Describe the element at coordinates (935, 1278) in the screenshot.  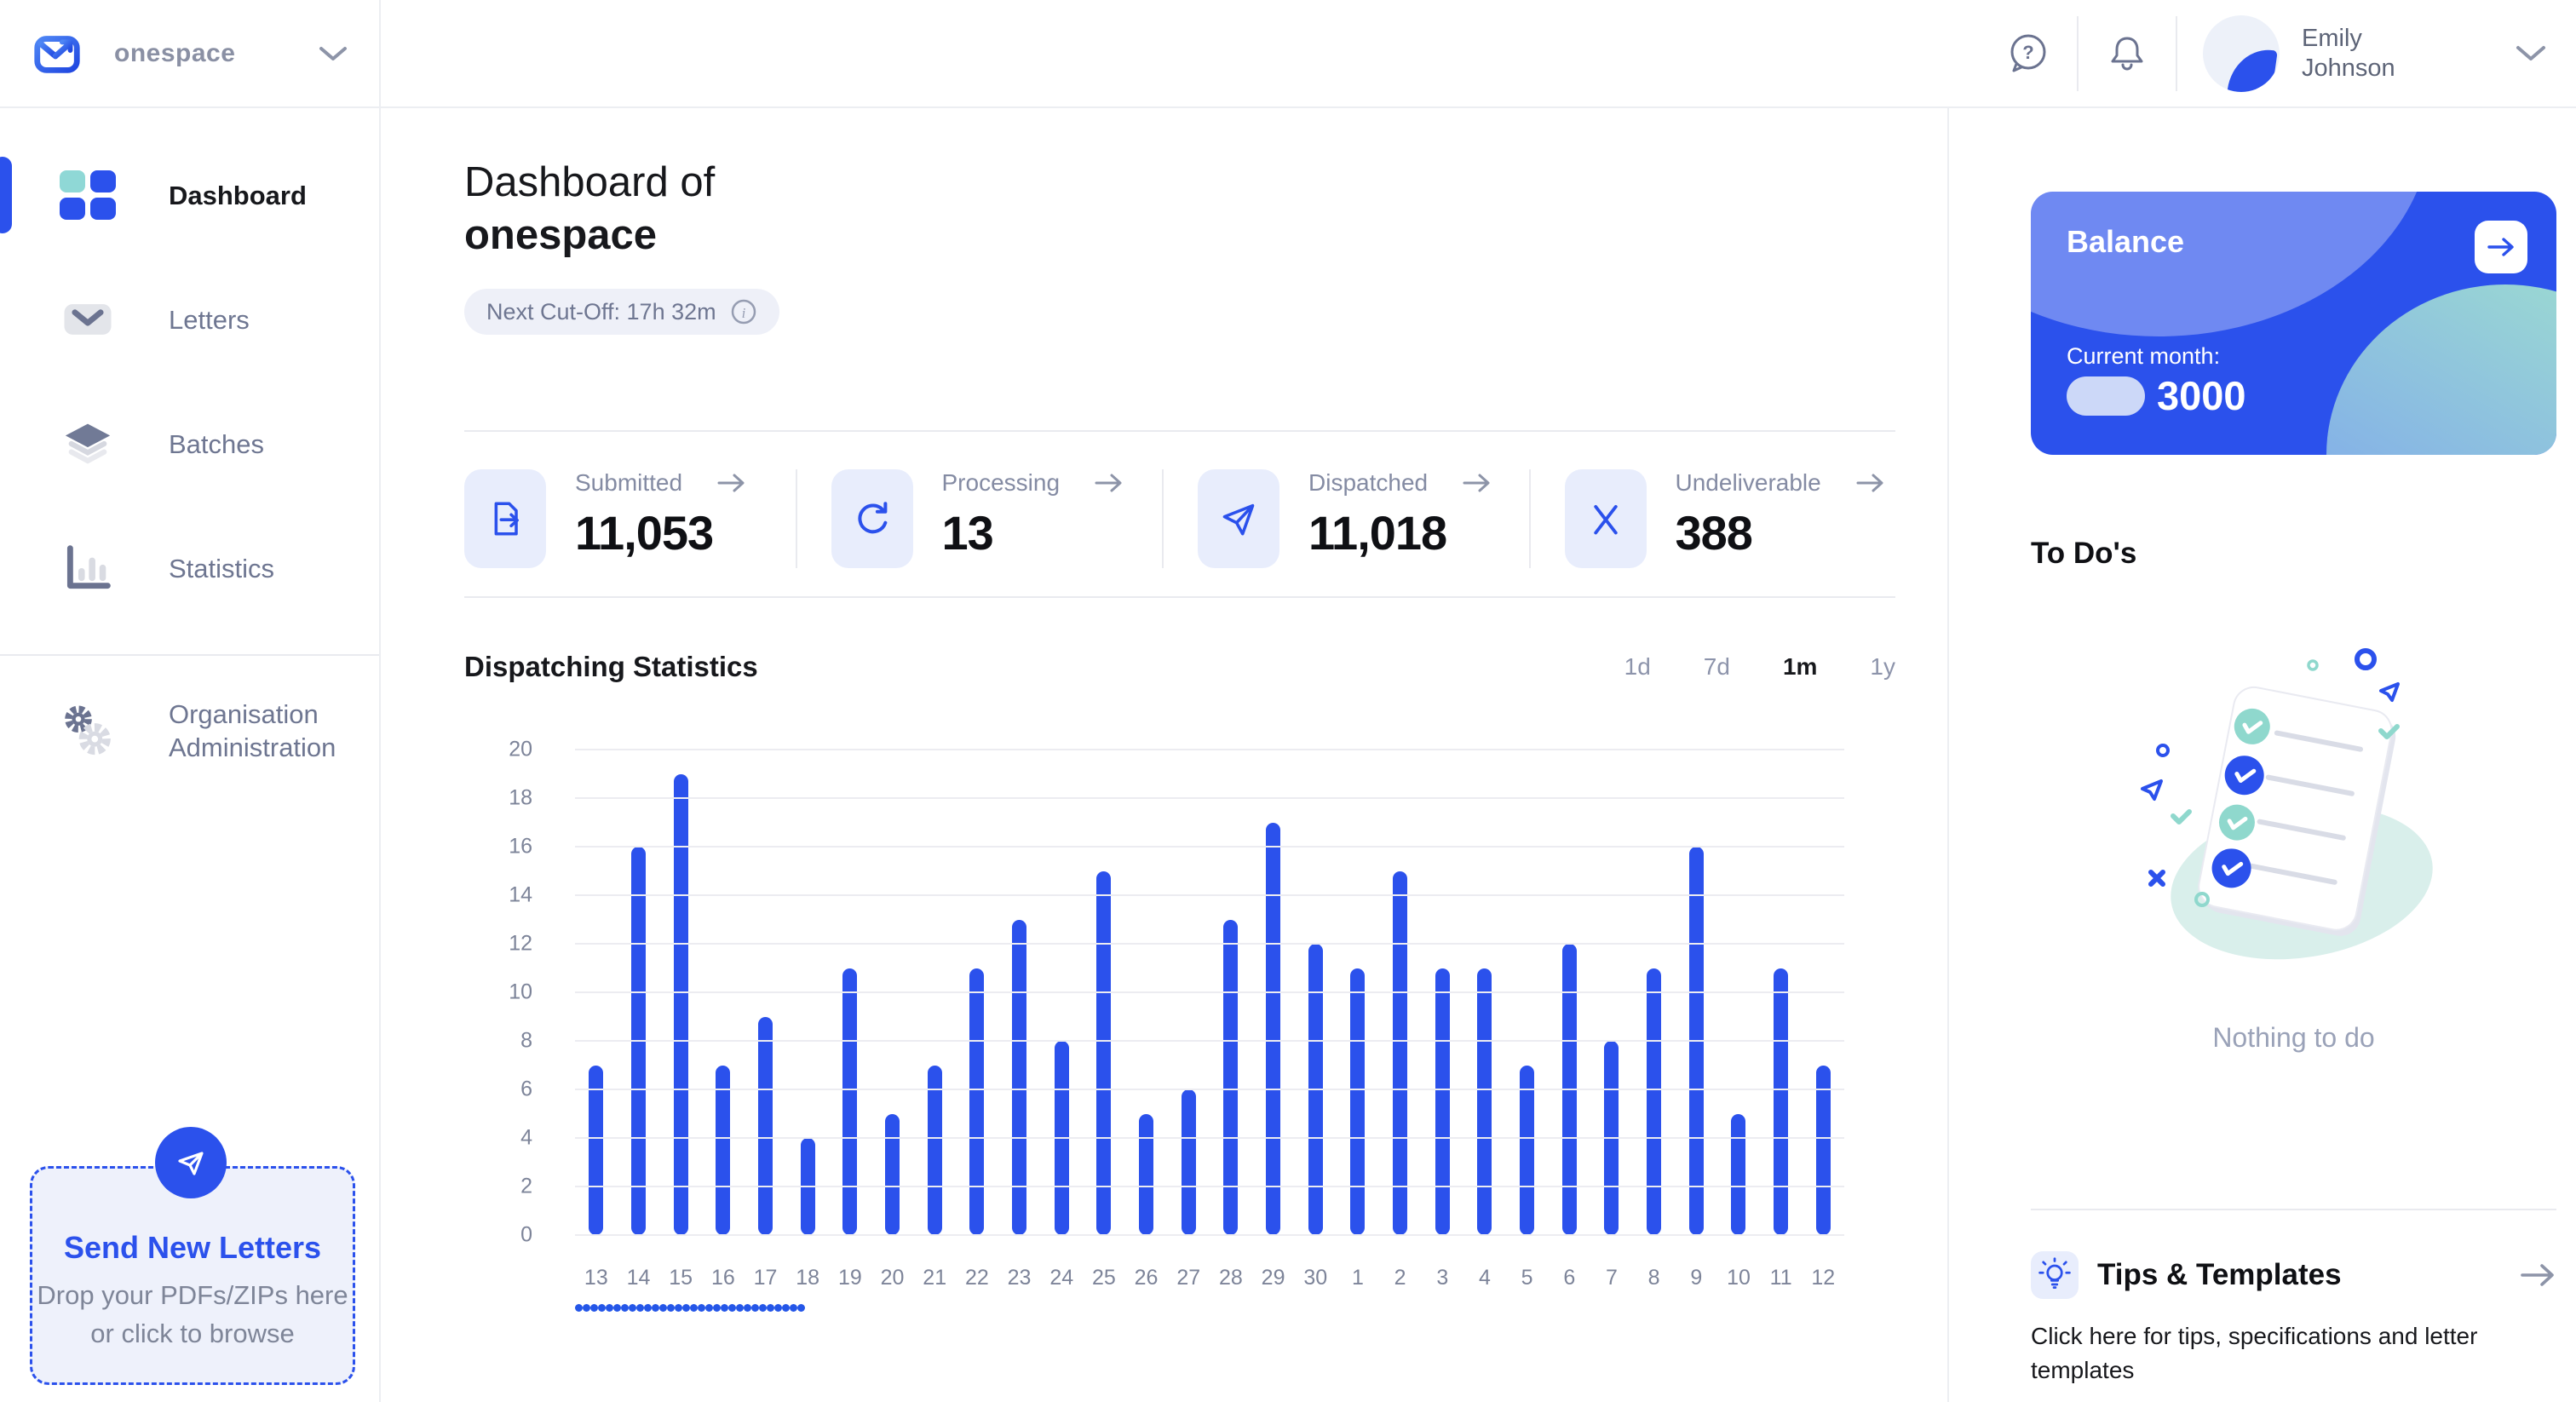
I see `x-tick-label: 21` at that location.